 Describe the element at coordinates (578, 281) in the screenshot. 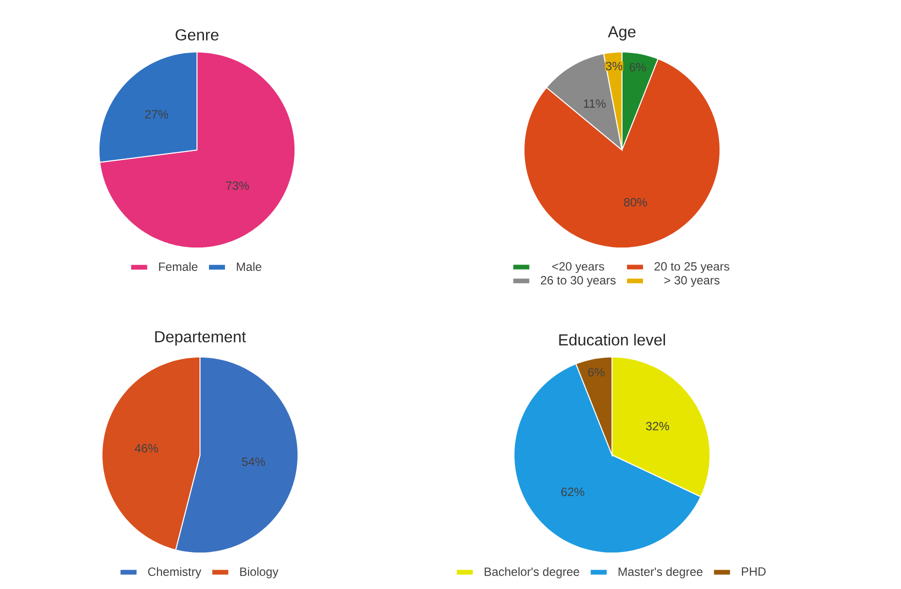

I see `legend-label: 26 to 30 years` at that location.